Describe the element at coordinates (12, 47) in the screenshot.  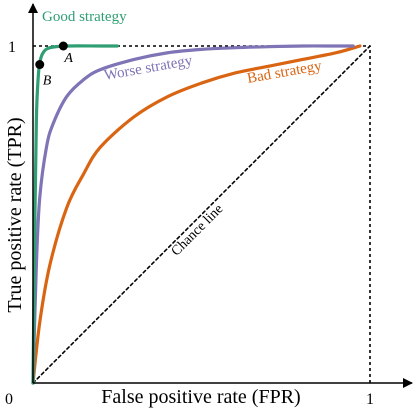
I see `y-tick-label-one: 1` at that location.